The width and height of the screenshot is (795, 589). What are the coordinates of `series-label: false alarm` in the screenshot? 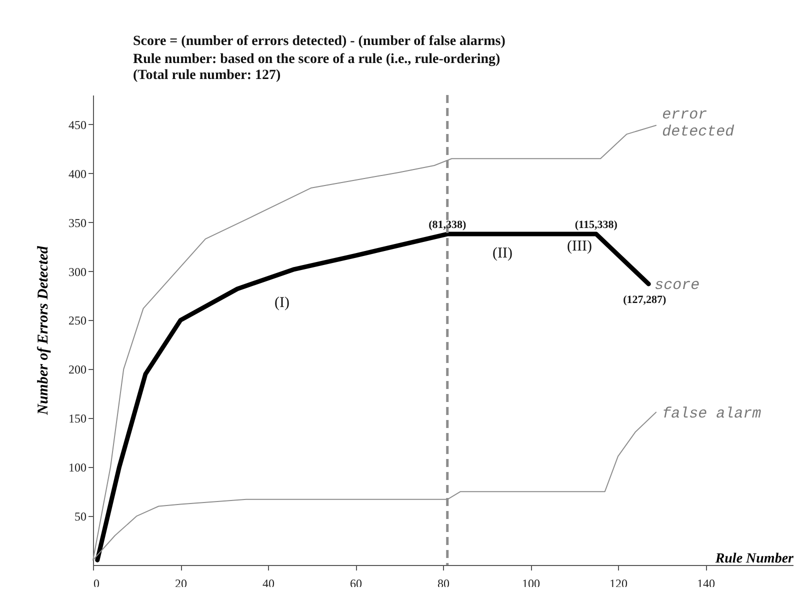 It's located at (712, 413).